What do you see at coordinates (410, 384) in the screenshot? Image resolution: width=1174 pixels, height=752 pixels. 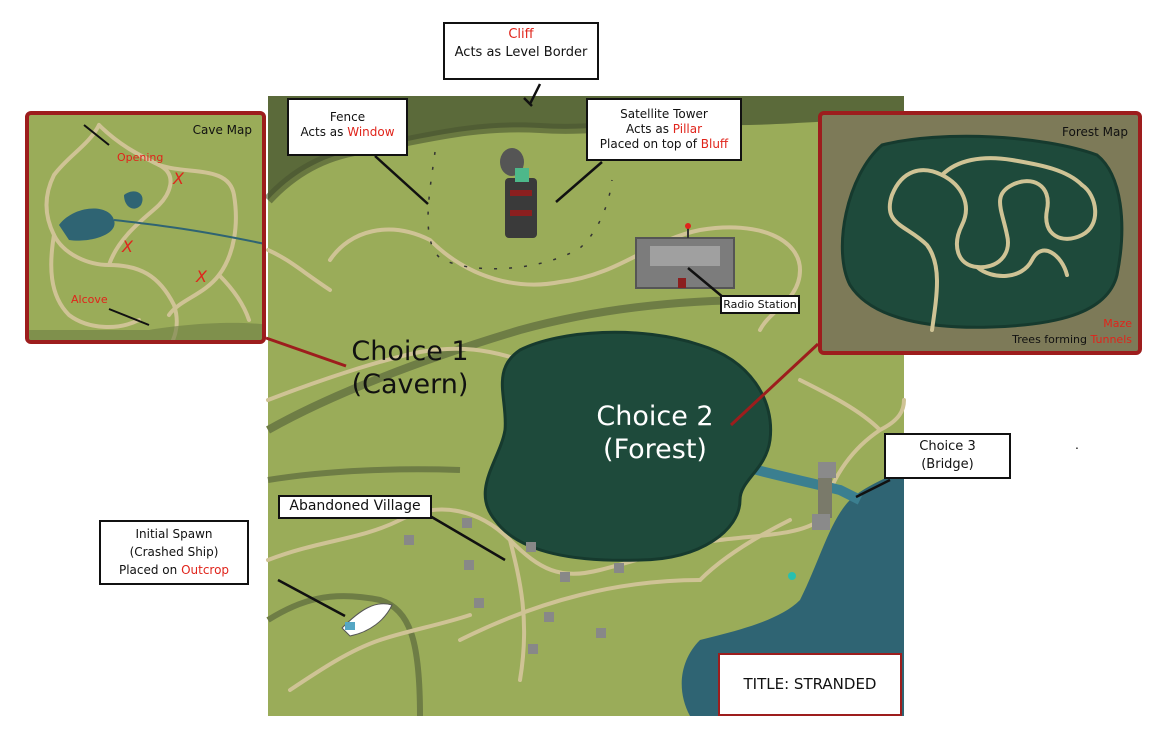 I see `choice1-line2: (Cavern)` at bounding box center [410, 384].